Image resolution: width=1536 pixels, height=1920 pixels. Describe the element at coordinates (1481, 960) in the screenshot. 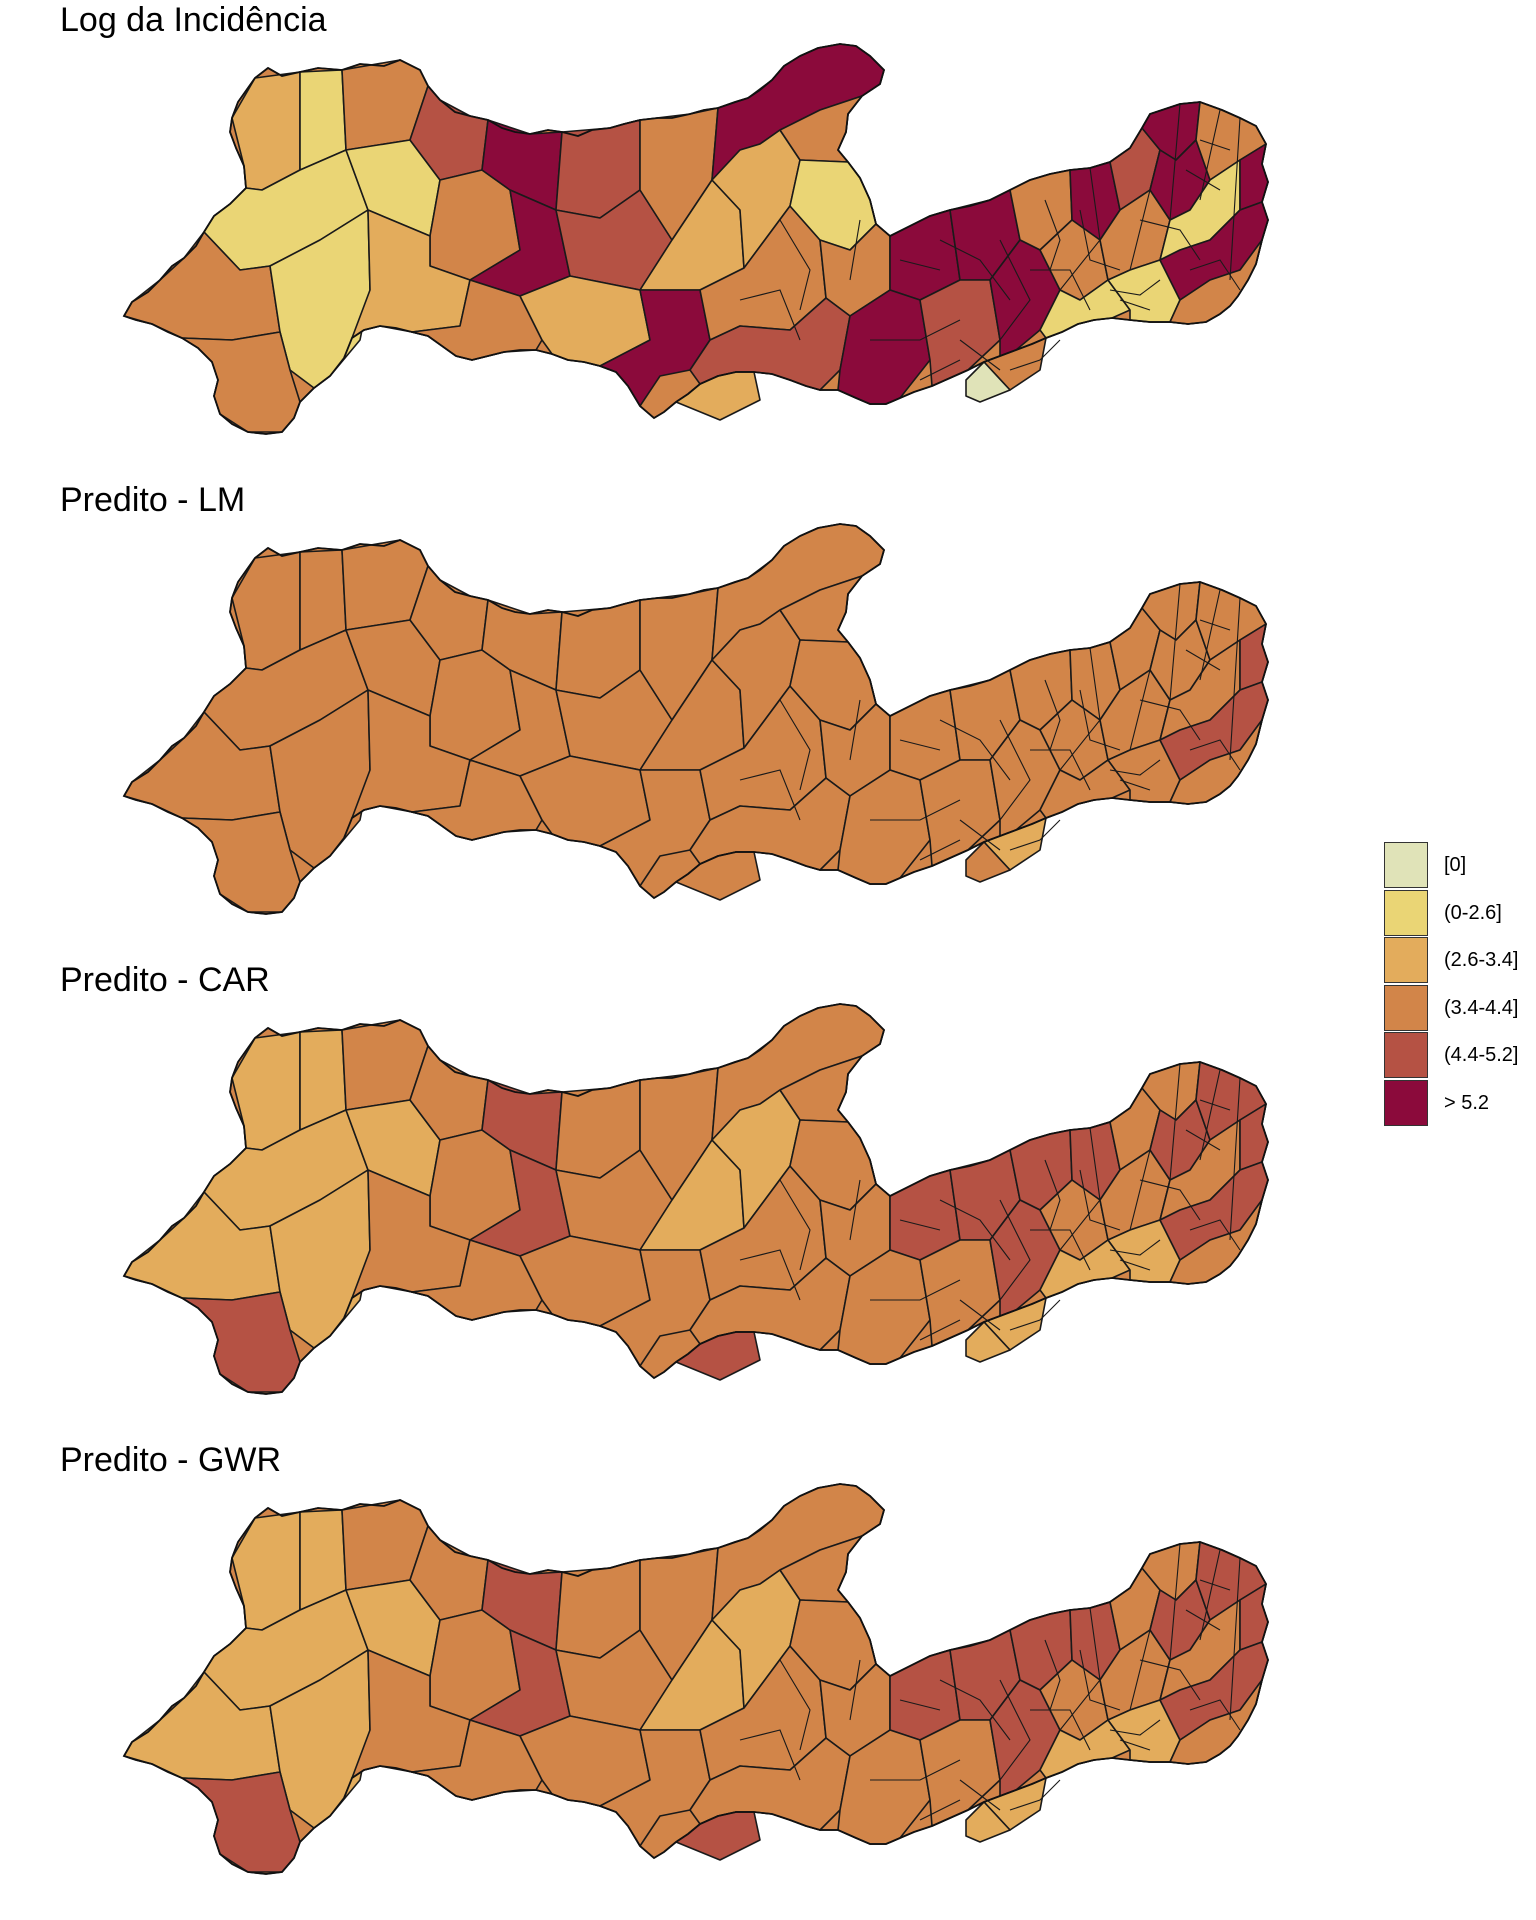

I see `legend-label: (2.6-3.4]` at that location.